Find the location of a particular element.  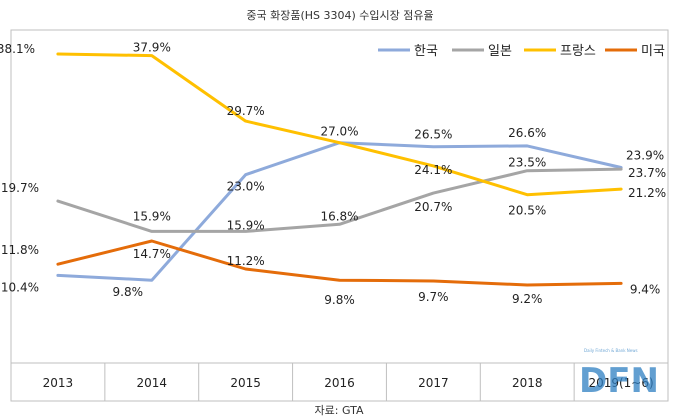

legend-label: 일본 is located at coordinates (500, 51).